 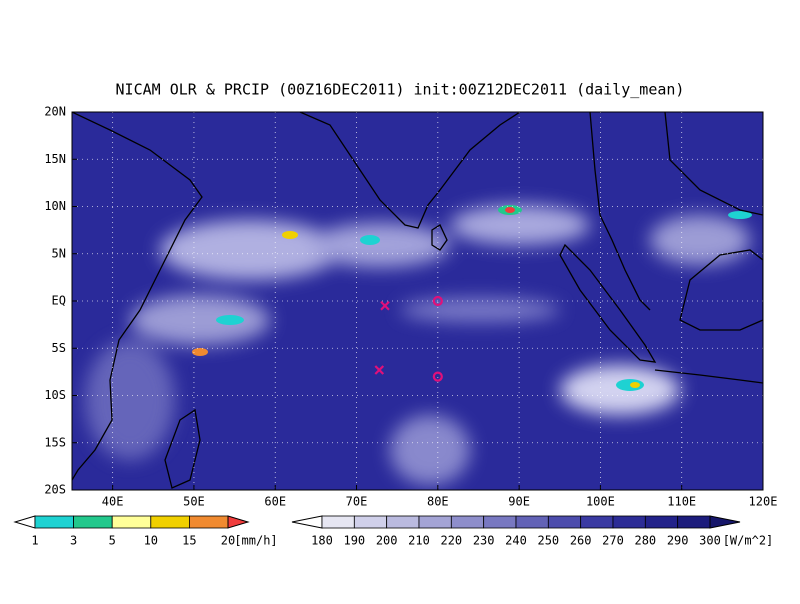 What do you see at coordinates (55, 490) in the screenshot?
I see `lat-tick-label: 20S` at bounding box center [55, 490].